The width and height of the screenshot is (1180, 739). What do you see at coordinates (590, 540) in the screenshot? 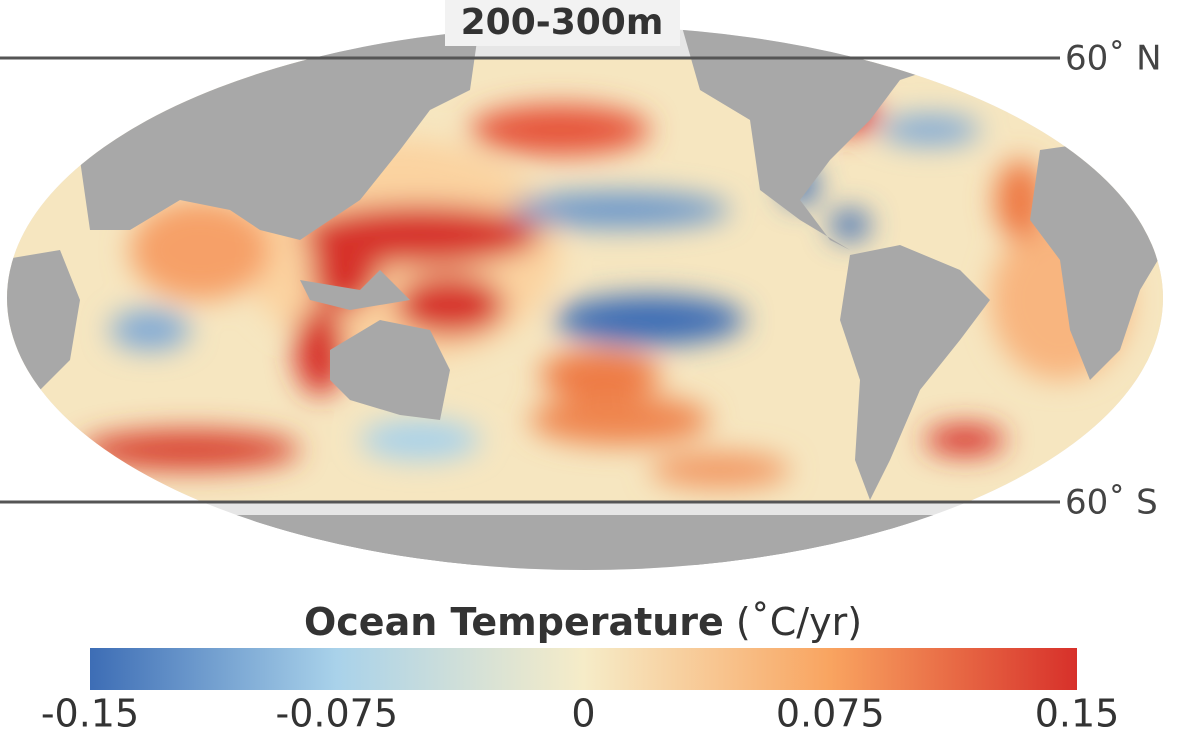
I see `antarctica-coast` at bounding box center [590, 540].